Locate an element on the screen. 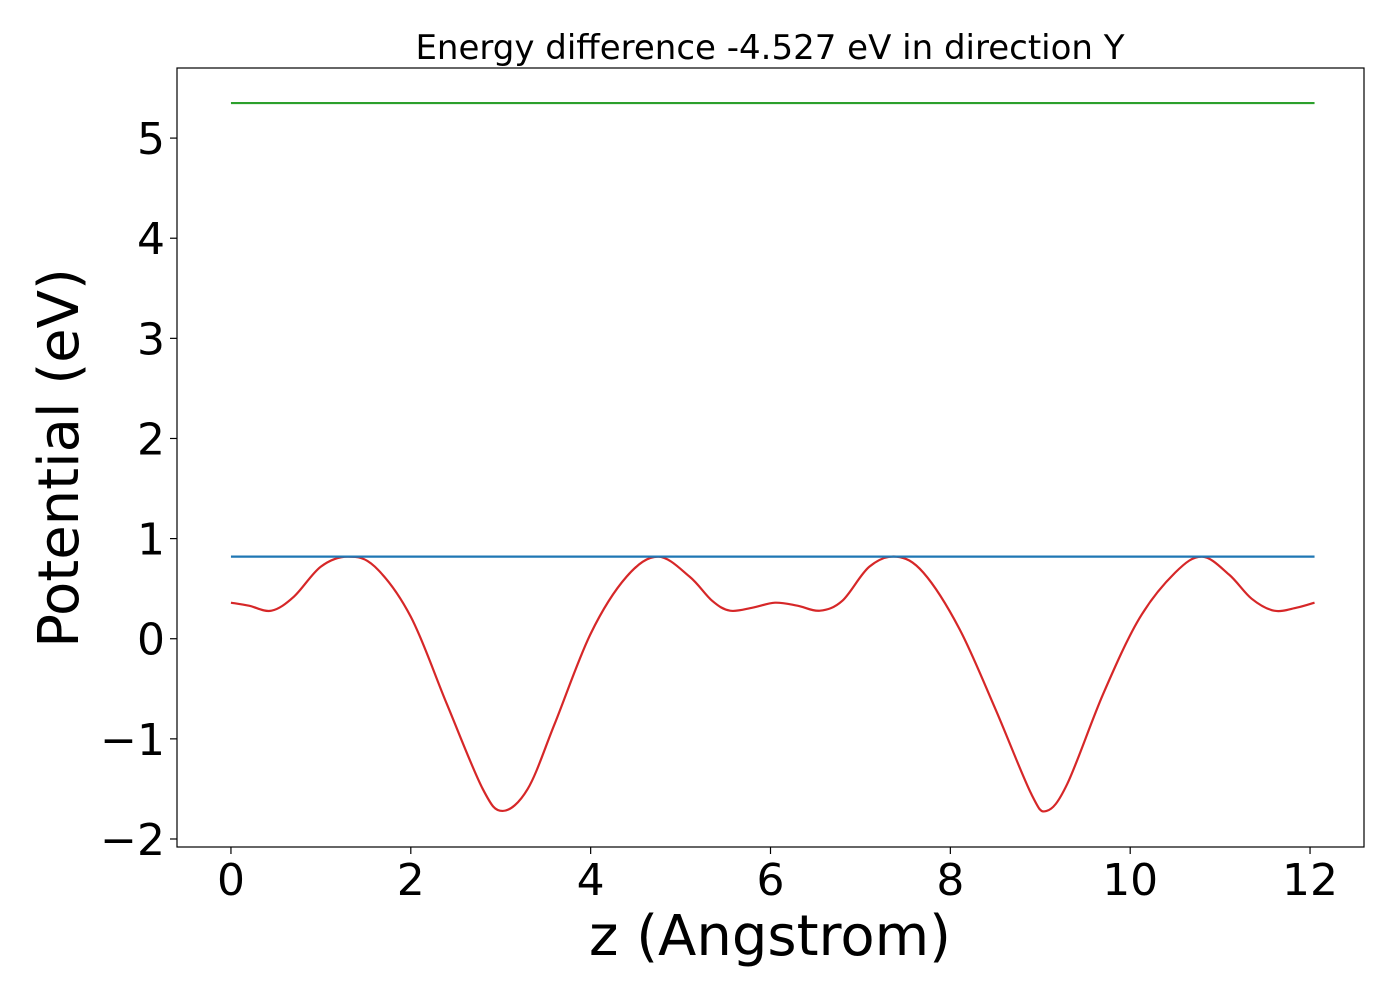  y-tick-label: 1 is located at coordinates (151, 540).